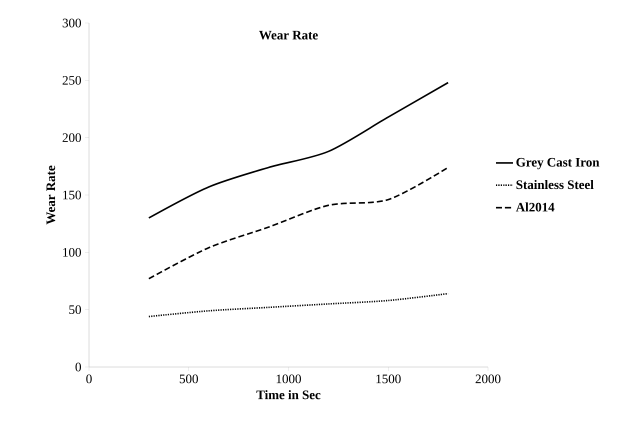 This screenshot has width=644, height=431. Describe the element at coordinates (71, 137) in the screenshot. I see `y-tick-label: 200` at that location.